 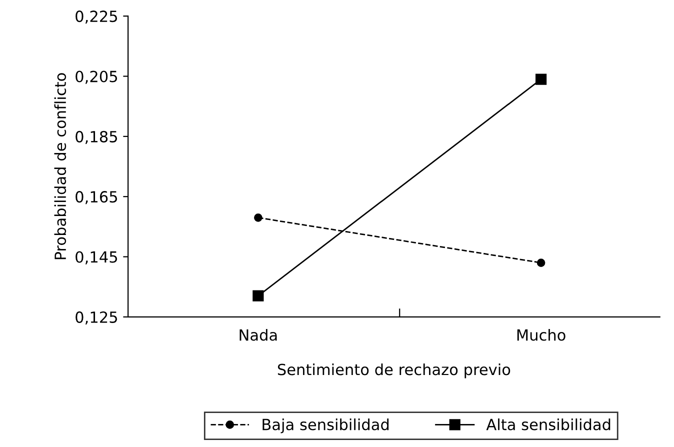 What do you see at coordinates (394, 370) in the screenshot?
I see `x-axis-title: Sentimiento de rechazo previo` at bounding box center [394, 370].